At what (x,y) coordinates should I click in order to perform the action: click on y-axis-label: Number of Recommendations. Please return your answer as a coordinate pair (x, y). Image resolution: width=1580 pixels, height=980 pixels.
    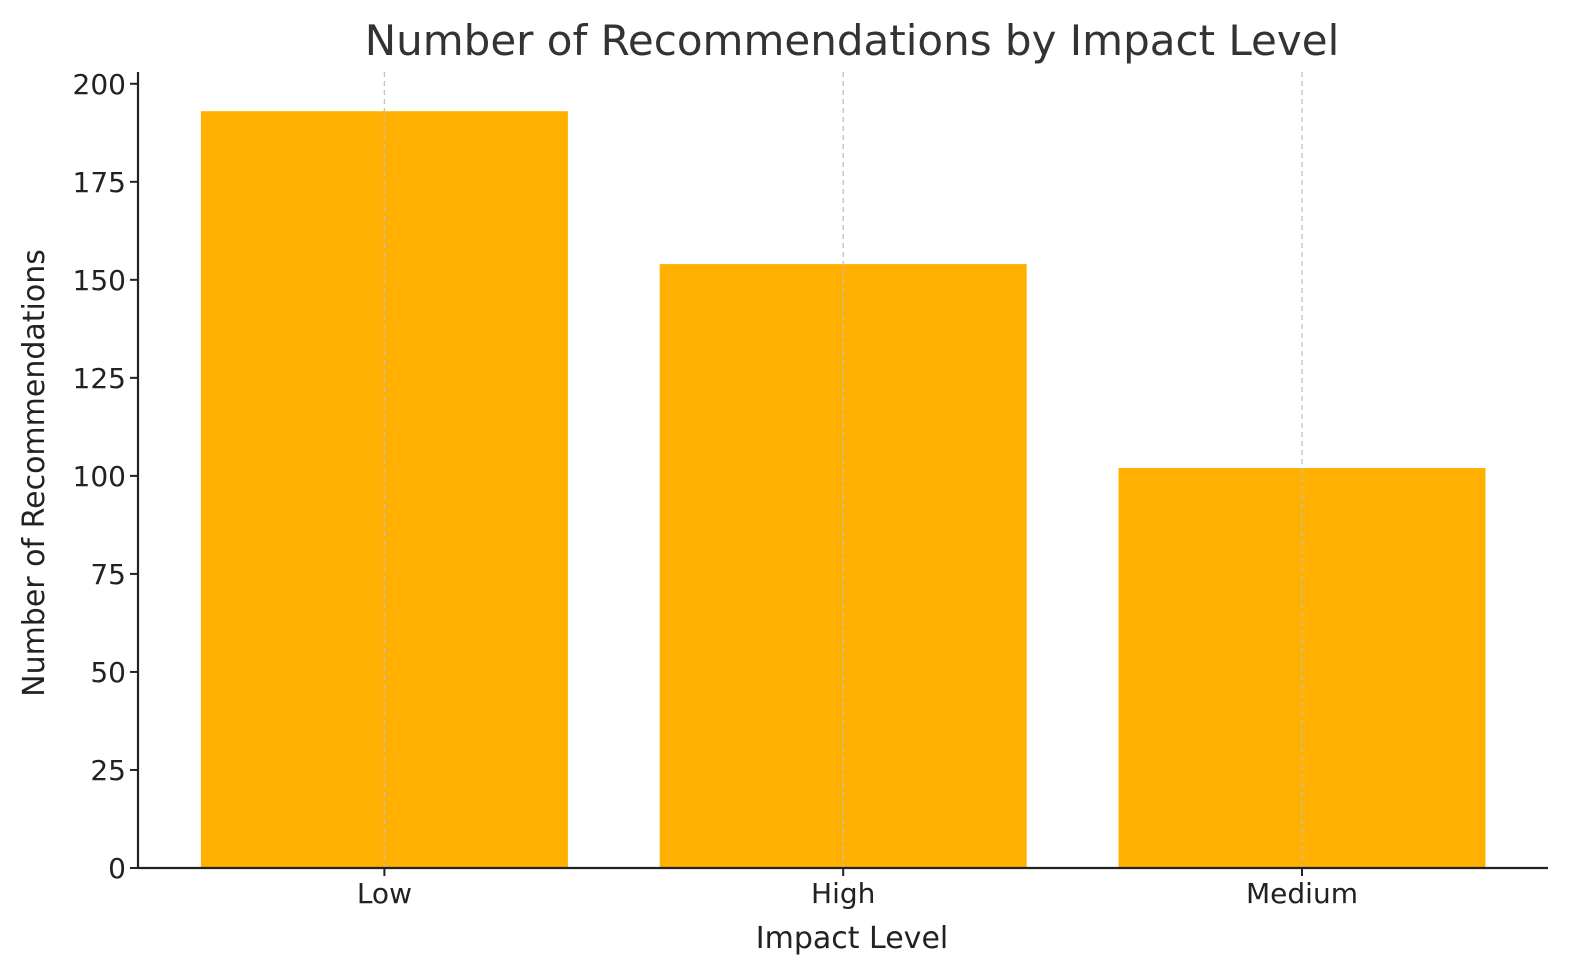
    Looking at the image, I should click on (34, 473).